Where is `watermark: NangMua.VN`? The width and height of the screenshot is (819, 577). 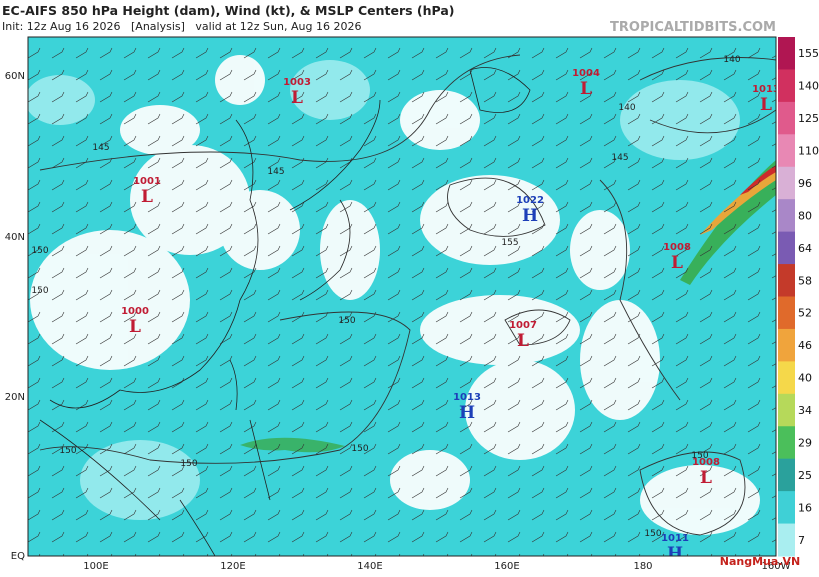 watermark: NangMua.VN is located at coordinates (760, 561).